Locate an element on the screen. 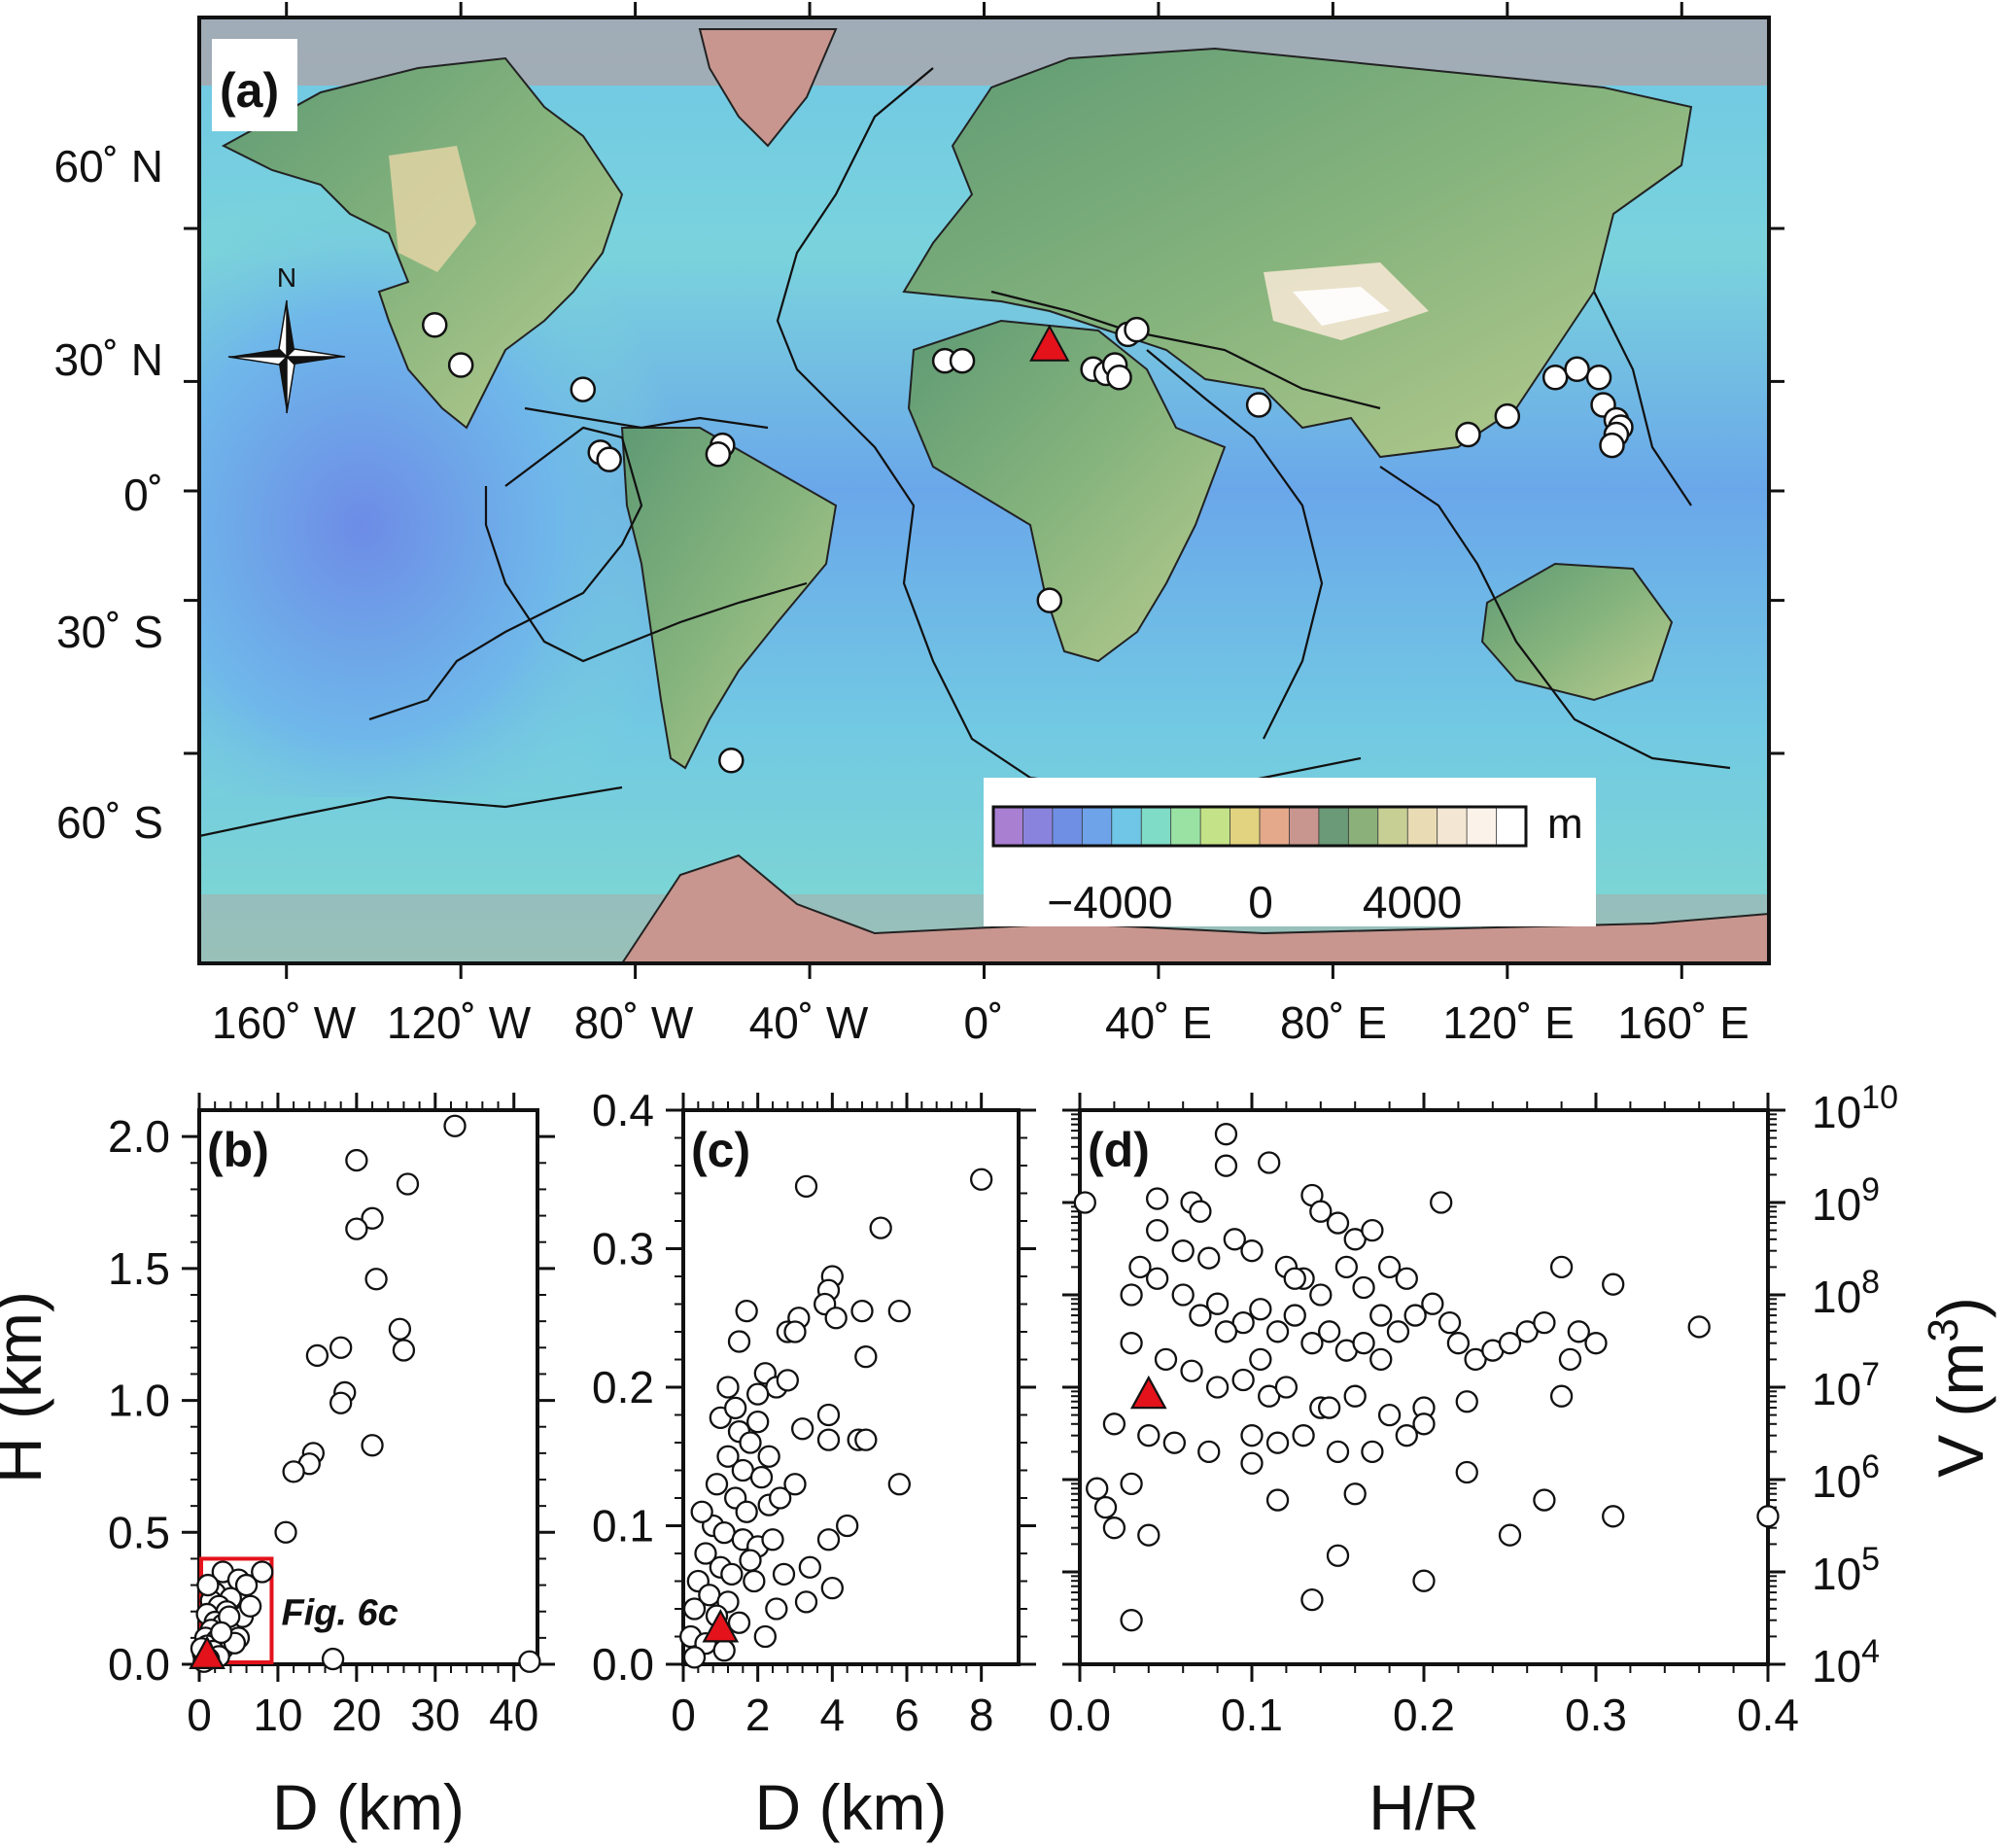 This screenshot has width=2009, height=1848. lat-label-30n: 30˚ N is located at coordinates (108, 359).